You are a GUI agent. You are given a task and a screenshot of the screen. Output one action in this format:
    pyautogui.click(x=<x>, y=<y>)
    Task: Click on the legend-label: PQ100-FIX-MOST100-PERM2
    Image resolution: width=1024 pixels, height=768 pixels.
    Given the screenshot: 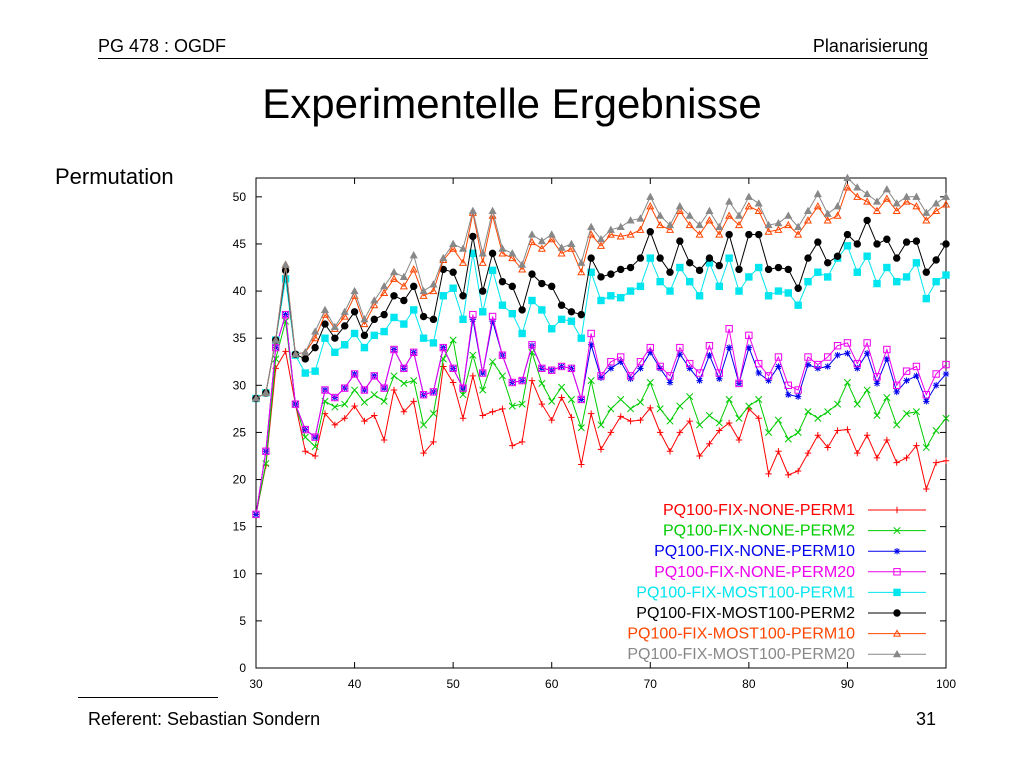 What is the action you would take?
    pyautogui.click(x=745, y=613)
    